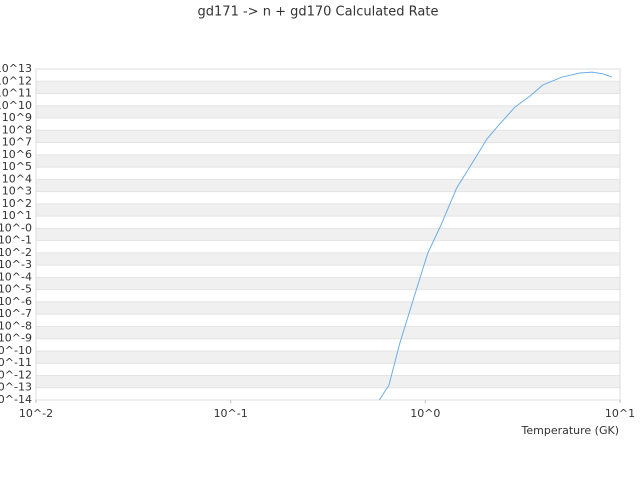 The image size is (640, 480). I want to click on y-tick-label: 10^10, so click(16, 105).